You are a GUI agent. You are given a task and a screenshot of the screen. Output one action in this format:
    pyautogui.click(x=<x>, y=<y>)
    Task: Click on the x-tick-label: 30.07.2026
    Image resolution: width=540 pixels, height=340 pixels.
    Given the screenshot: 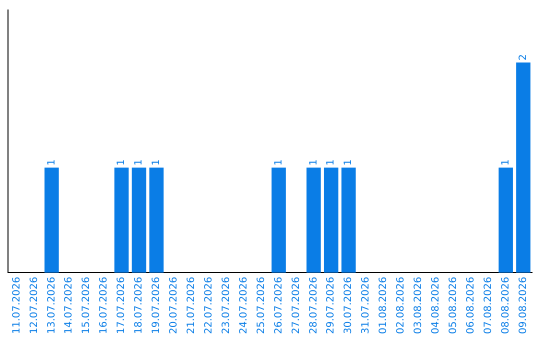 What is the action you would take?
    pyautogui.click(x=348, y=305)
    